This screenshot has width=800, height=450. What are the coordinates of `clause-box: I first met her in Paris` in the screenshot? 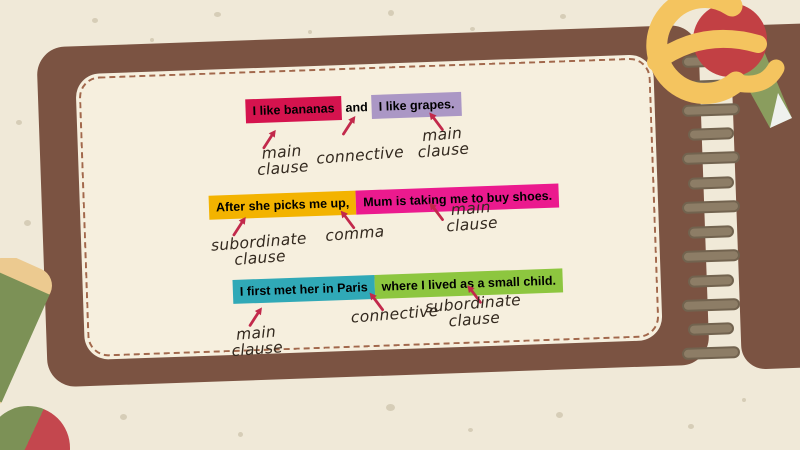 It's located at (304, 289).